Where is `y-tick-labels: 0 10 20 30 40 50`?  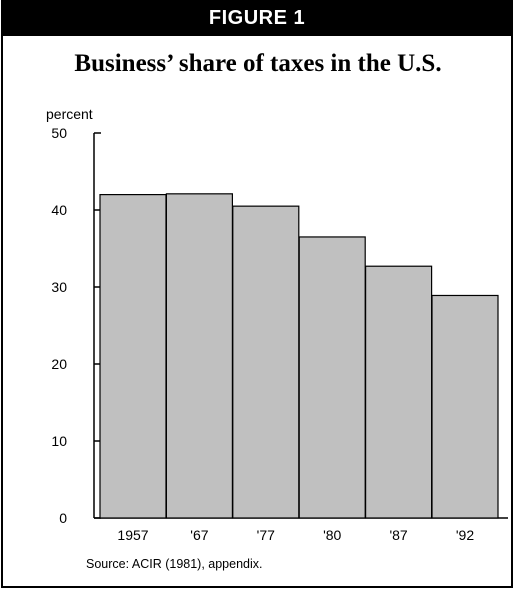
y-tick-labels: 0 10 20 30 40 50 is located at coordinates (59, 325).